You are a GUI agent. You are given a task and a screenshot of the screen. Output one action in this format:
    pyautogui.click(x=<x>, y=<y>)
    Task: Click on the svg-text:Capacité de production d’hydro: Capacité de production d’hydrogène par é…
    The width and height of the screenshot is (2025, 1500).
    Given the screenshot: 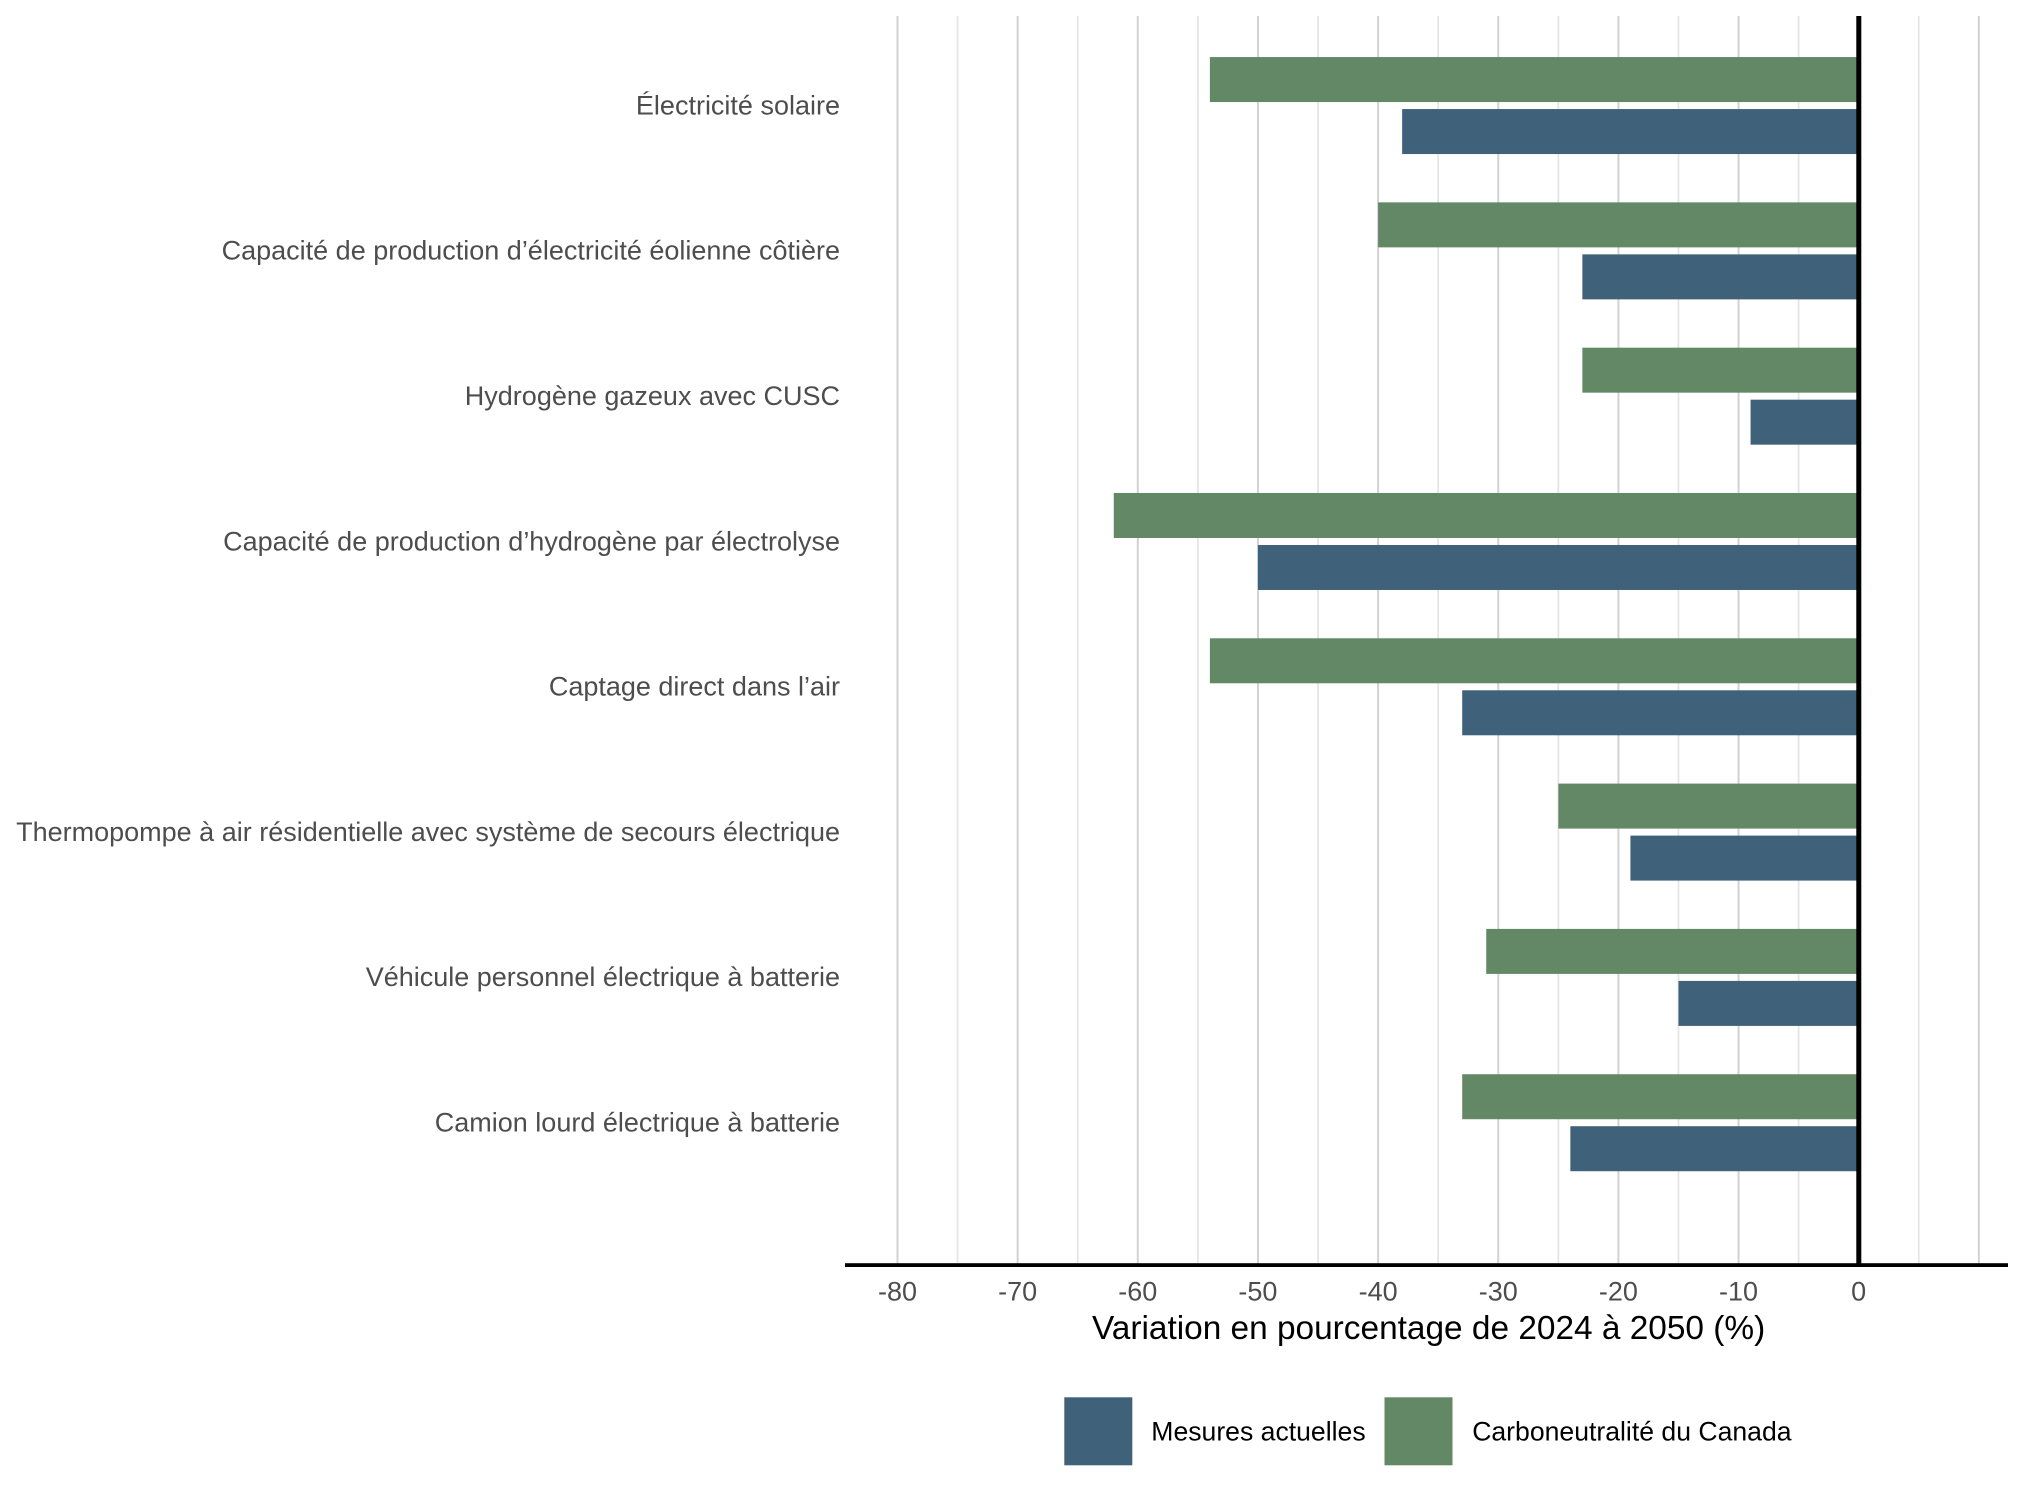 What is the action you would take?
    pyautogui.click(x=531, y=541)
    